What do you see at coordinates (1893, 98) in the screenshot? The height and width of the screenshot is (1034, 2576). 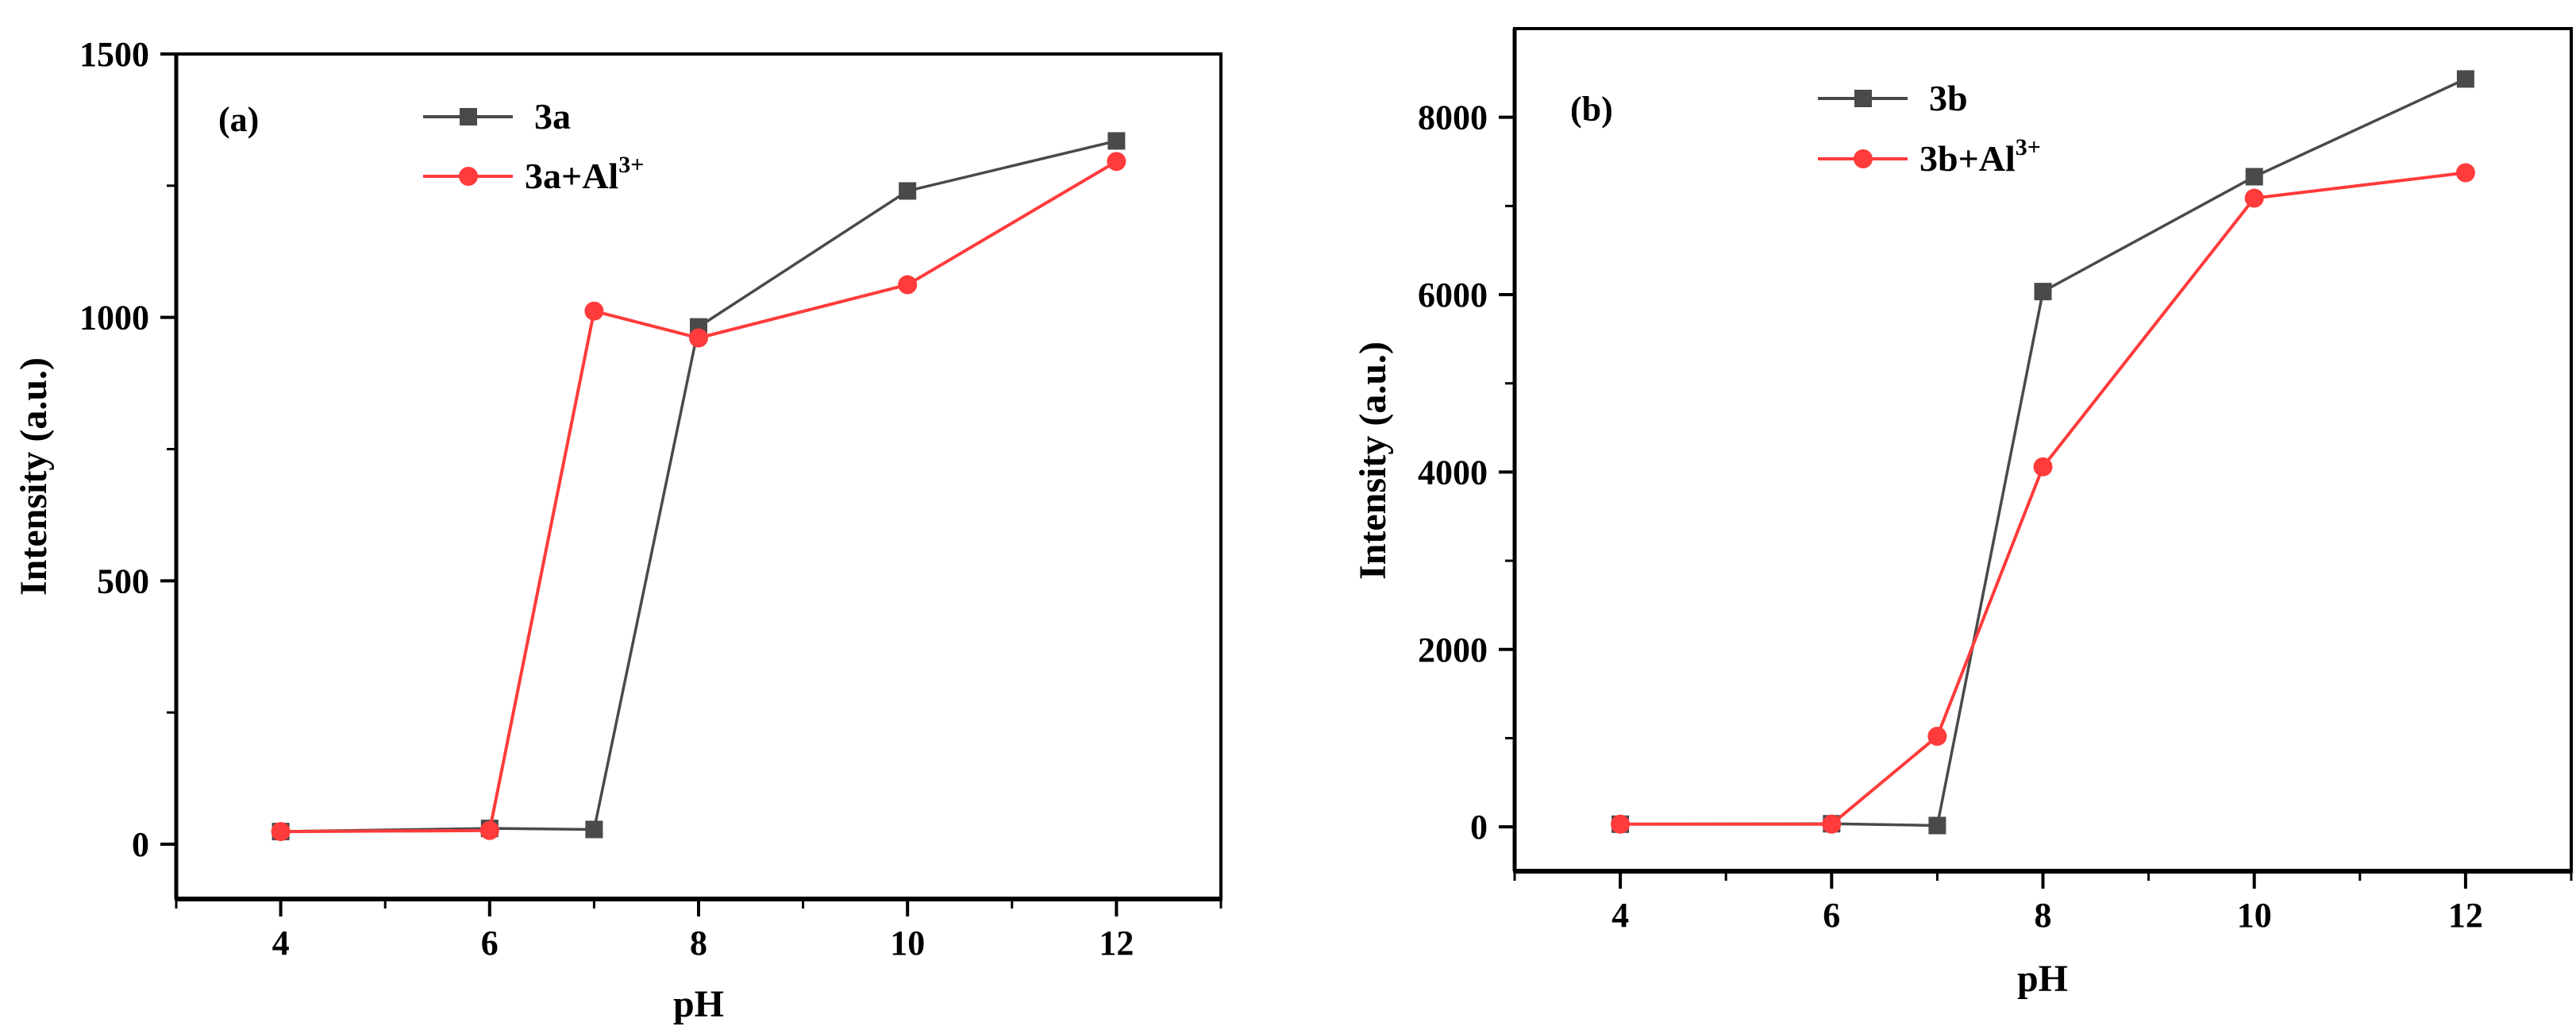 I see `legend-item: 3b` at bounding box center [1893, 98].